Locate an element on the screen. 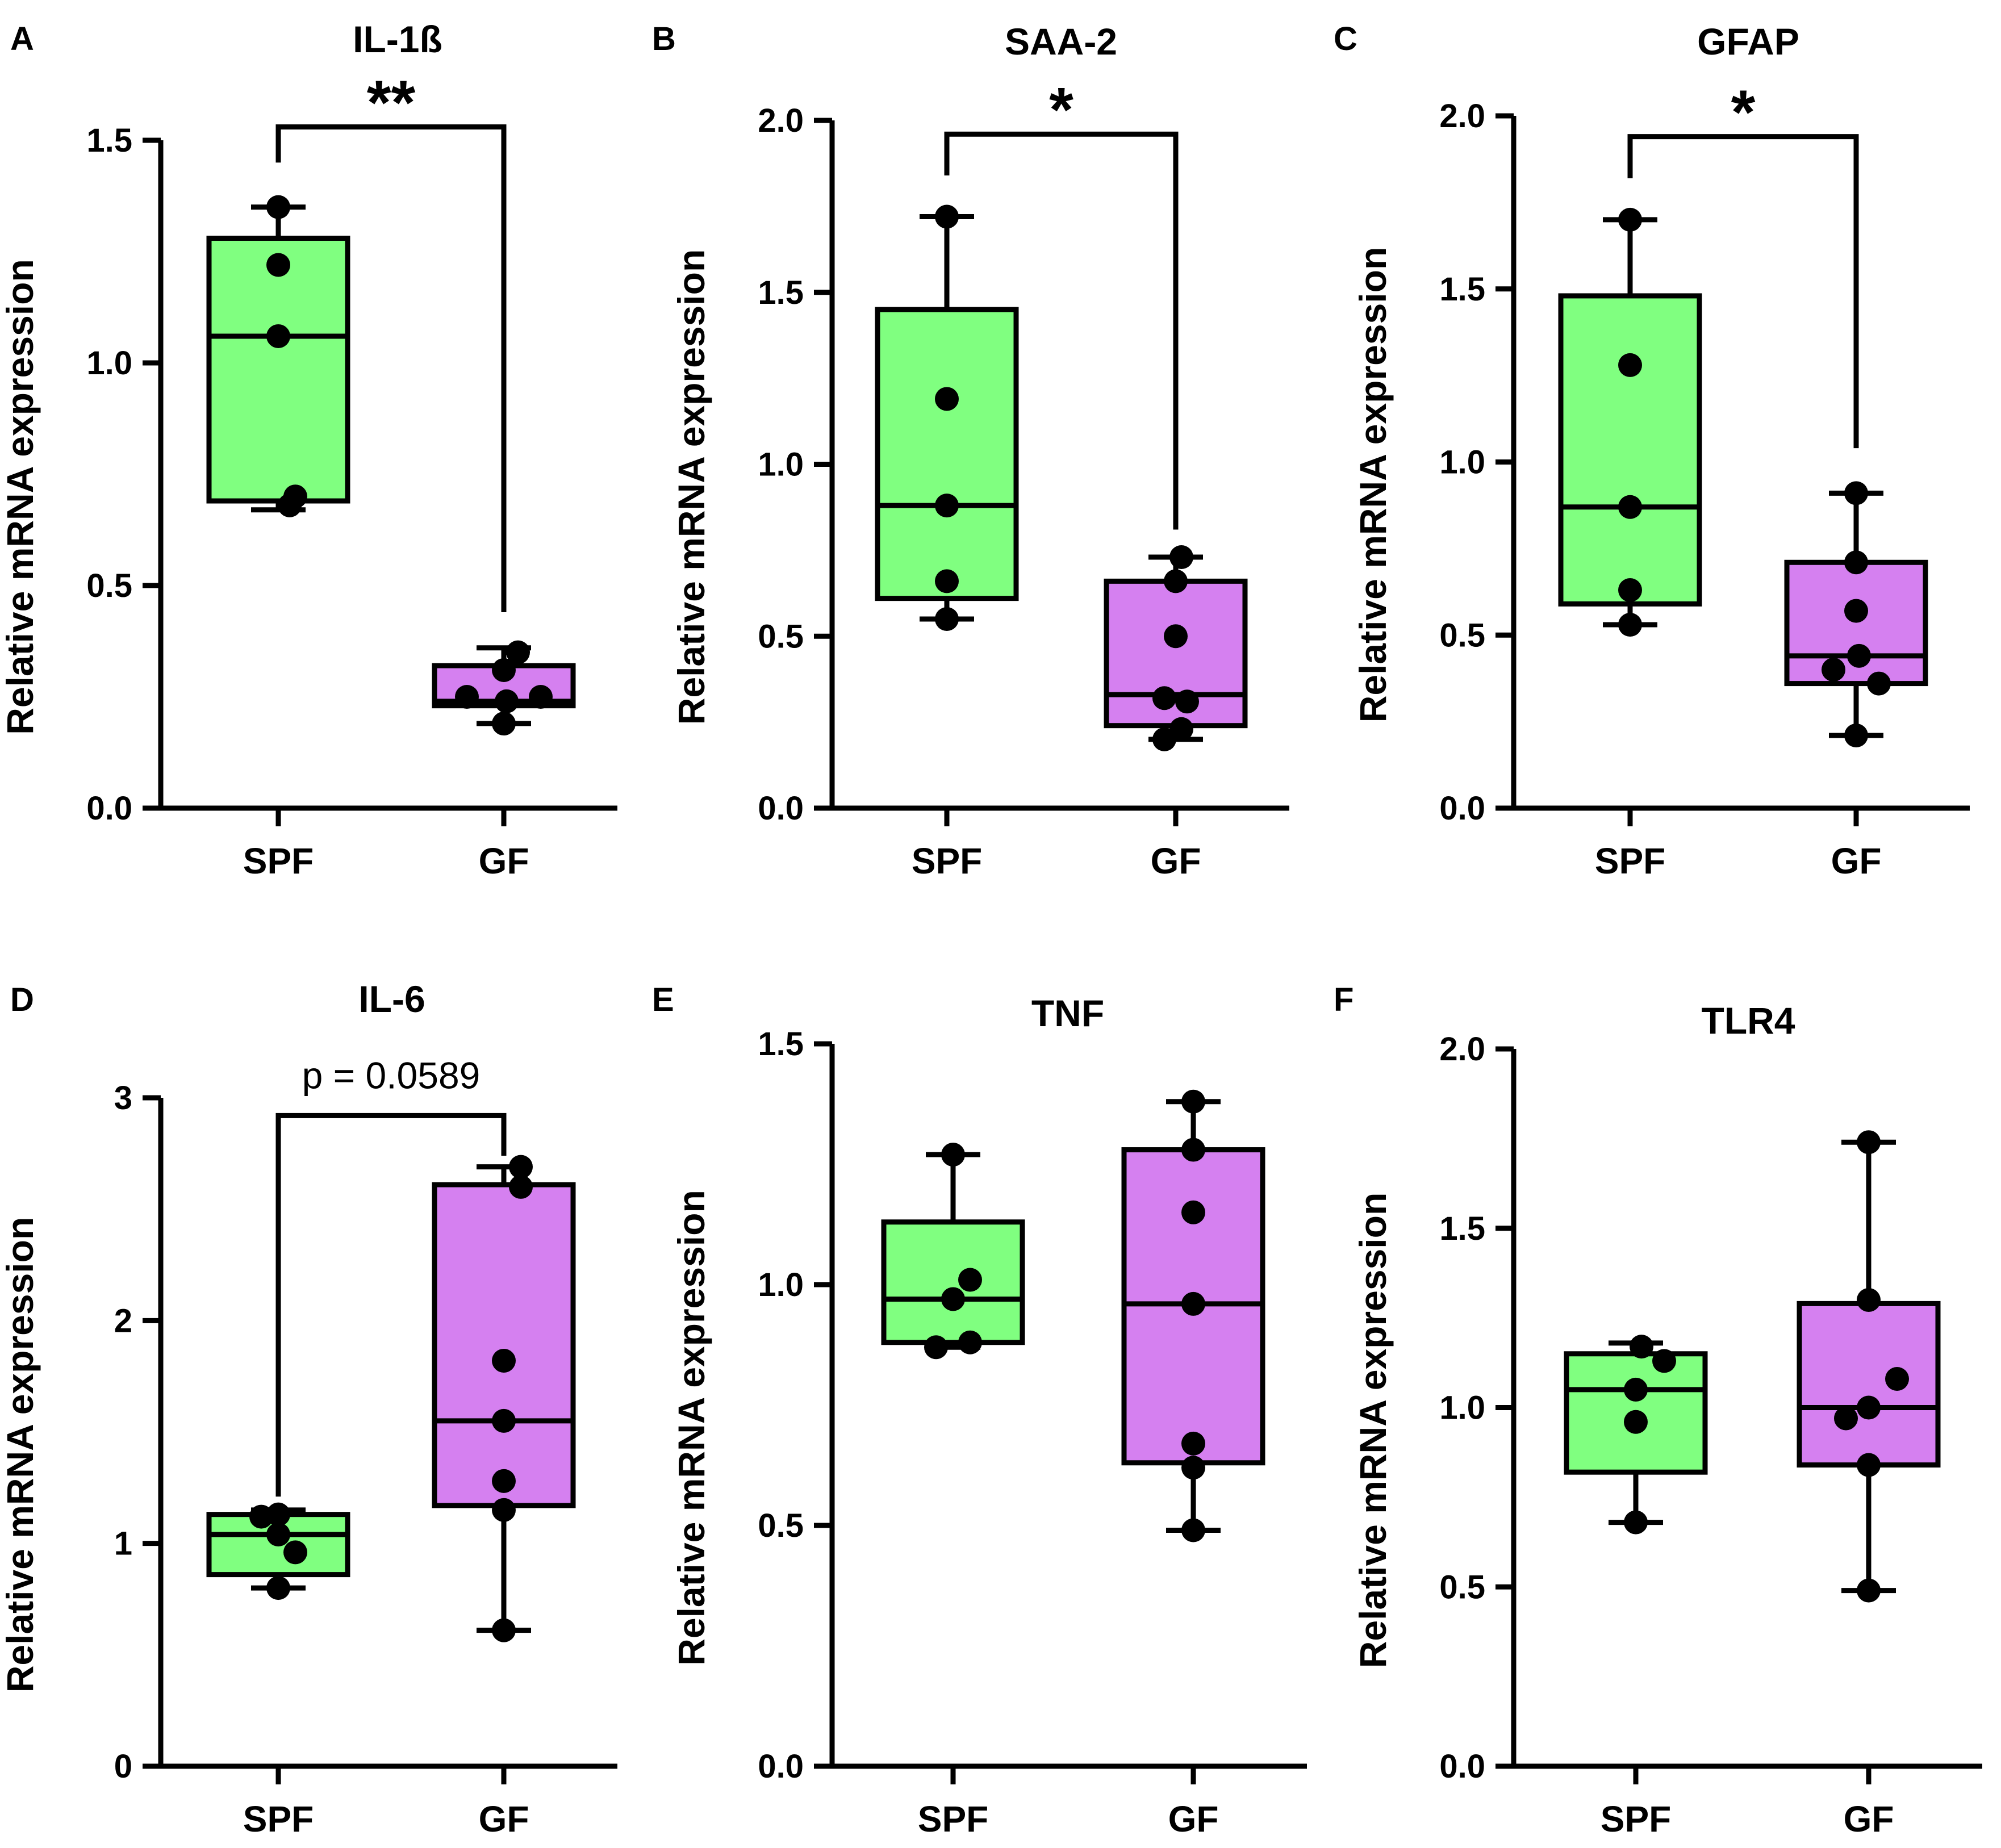 The height and width of the screenshot is (1848, 2001). chart-title: TLR4 is located at coordinates (1748, 1021).